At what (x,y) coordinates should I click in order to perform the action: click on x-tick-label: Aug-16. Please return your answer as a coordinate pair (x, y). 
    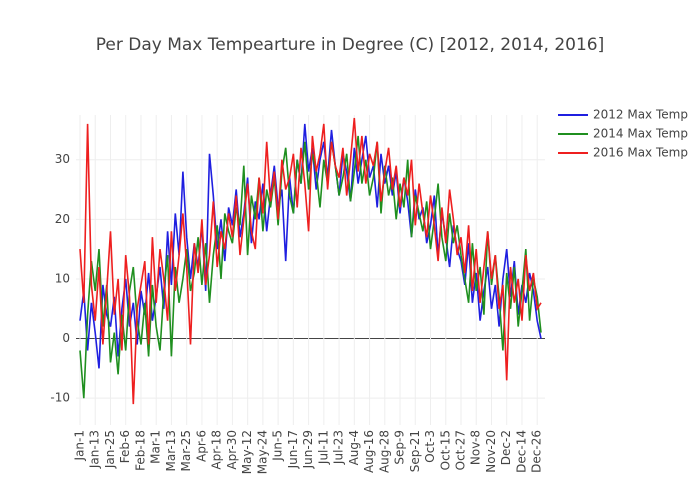
    Looking at the image, I should click on (369, 451).